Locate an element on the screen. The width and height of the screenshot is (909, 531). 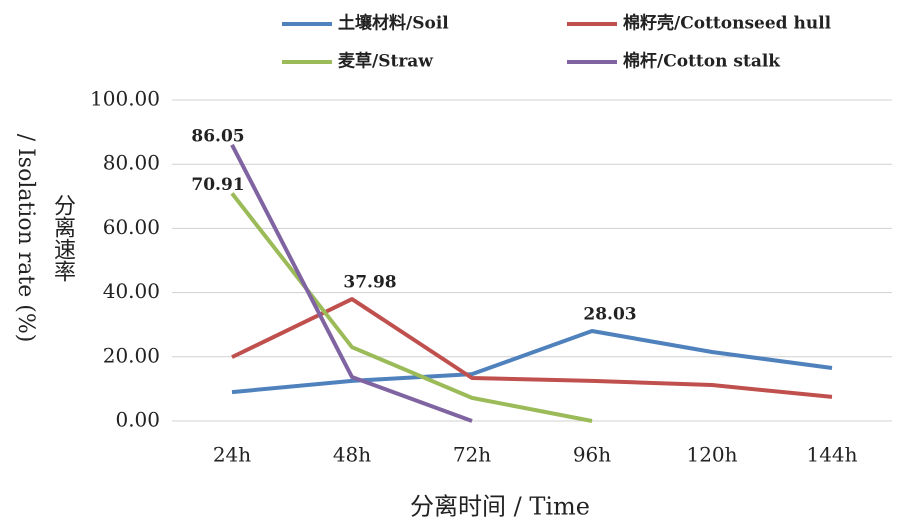
x-tick-label: 72h is located at coordinates (472, 455).